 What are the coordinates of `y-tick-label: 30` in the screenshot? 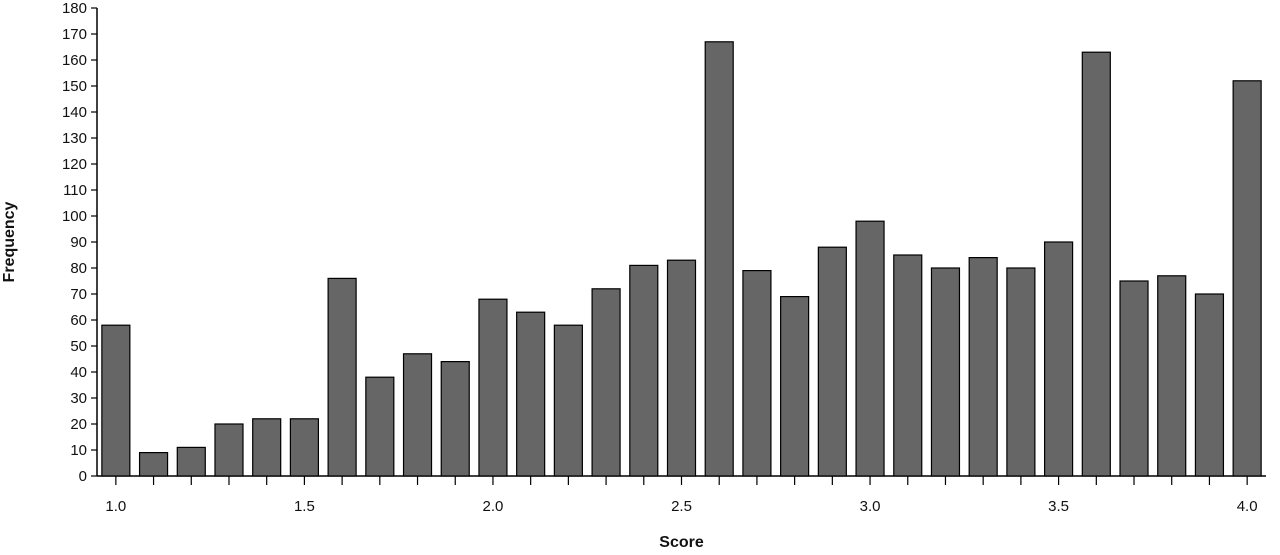 It's located at (78, 398).